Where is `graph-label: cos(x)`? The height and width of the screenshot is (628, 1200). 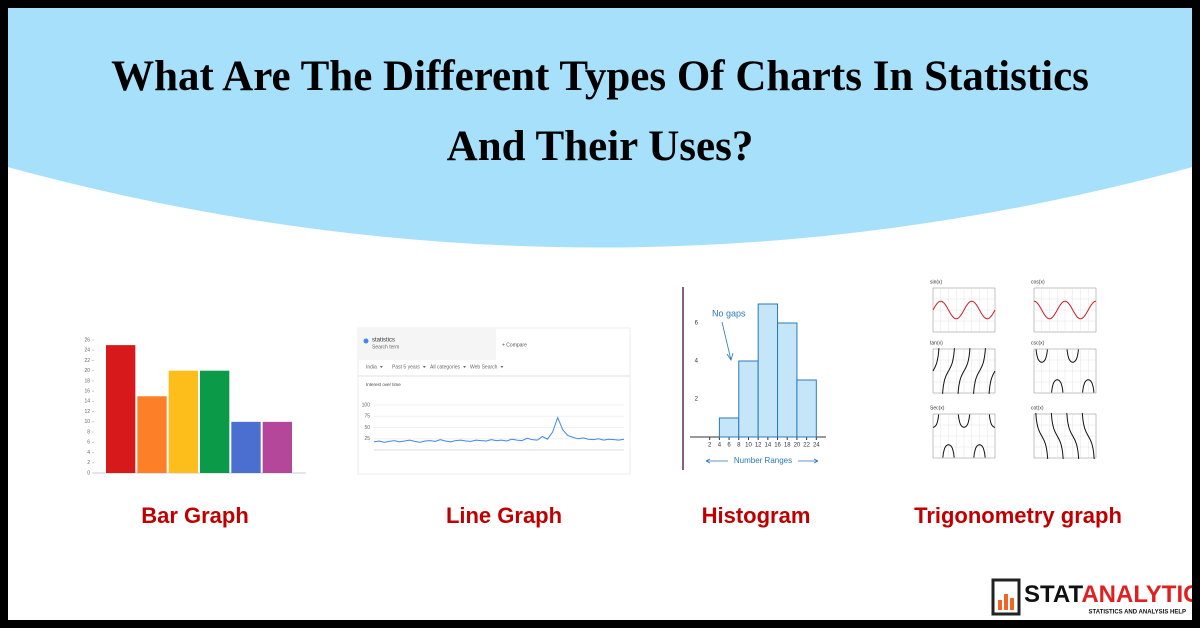
graph-label: cos(x) is located at coordinates (1038, 282).